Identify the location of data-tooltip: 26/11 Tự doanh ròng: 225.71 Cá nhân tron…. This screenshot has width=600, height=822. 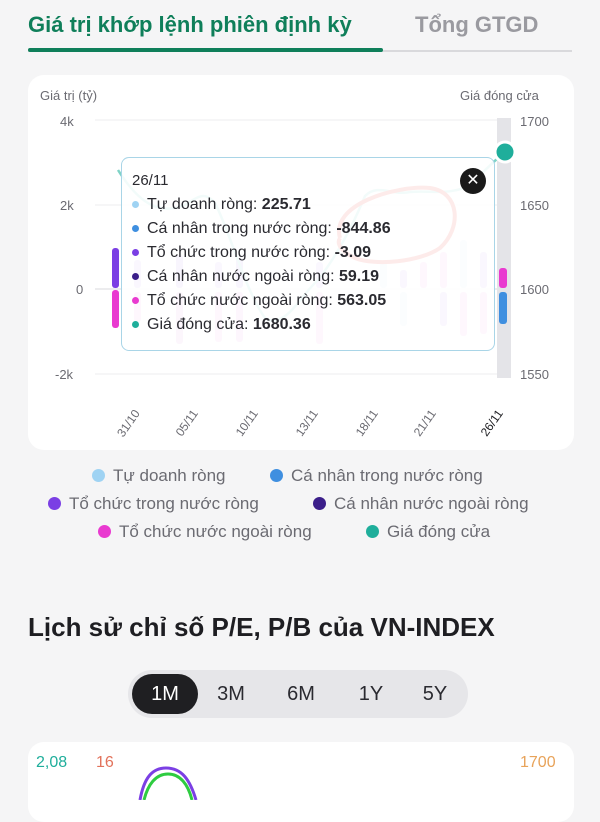
(308, 254).